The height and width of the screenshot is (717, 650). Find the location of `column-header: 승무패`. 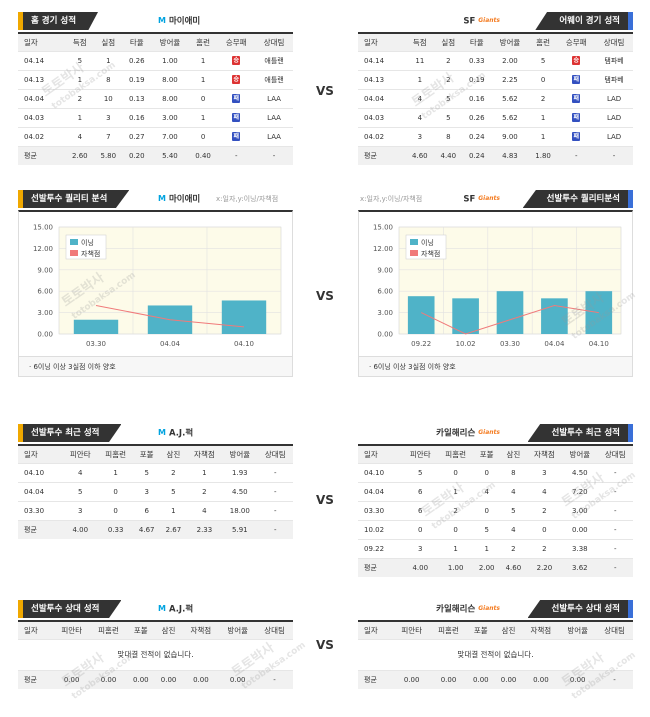

column-header: 승무패 is located at coordinates (236, 42).